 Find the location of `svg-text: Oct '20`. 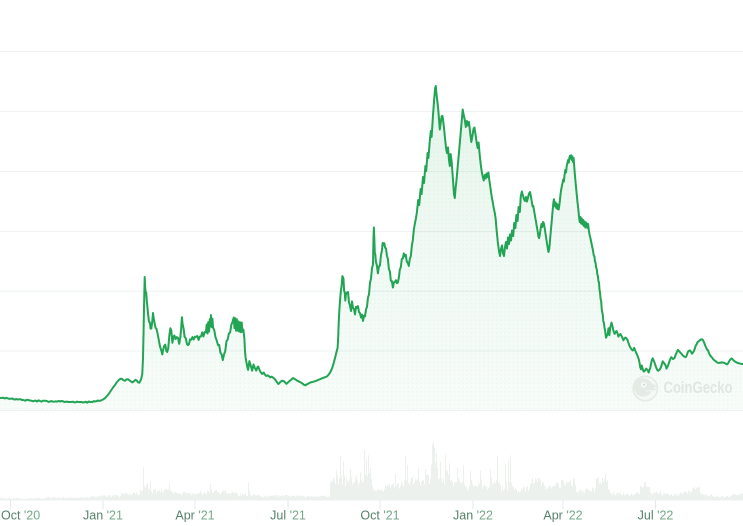

svg-text: Oct '20 is located at coordinates (20, 515).